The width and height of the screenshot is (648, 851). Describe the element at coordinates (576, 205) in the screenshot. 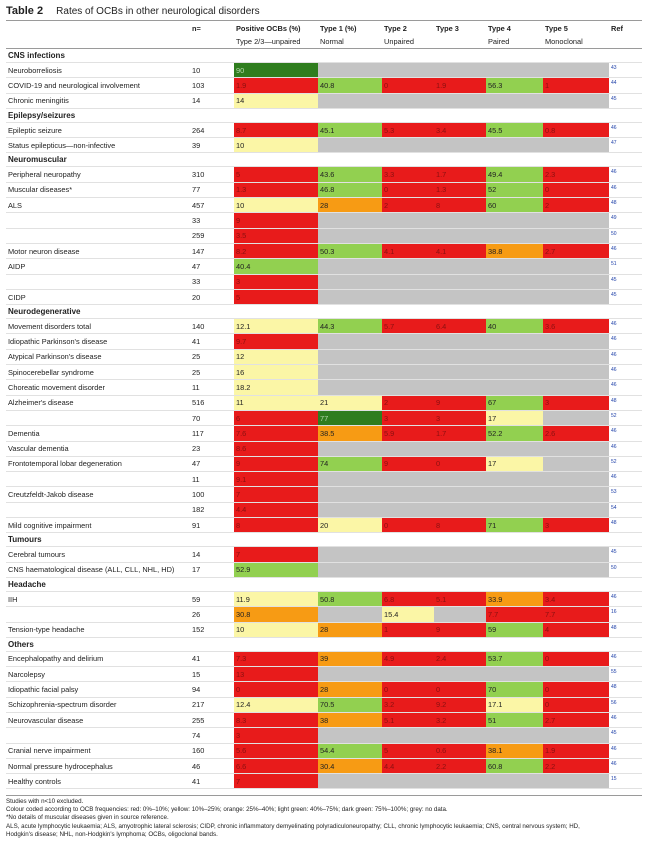

I see `cell-type-5: 2` at that location.